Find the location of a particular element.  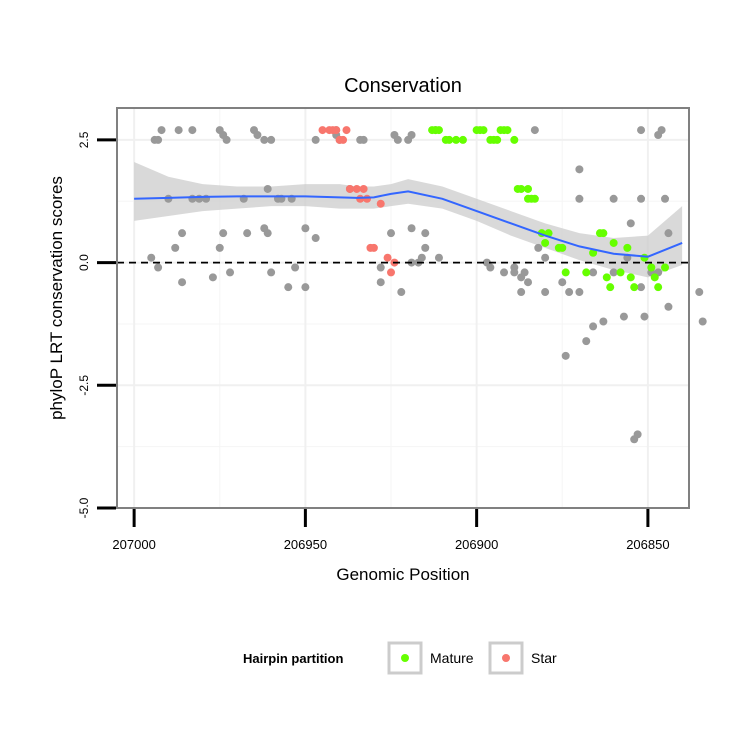

legend-title: Hairpin partition is located at coordinates (293, 658).